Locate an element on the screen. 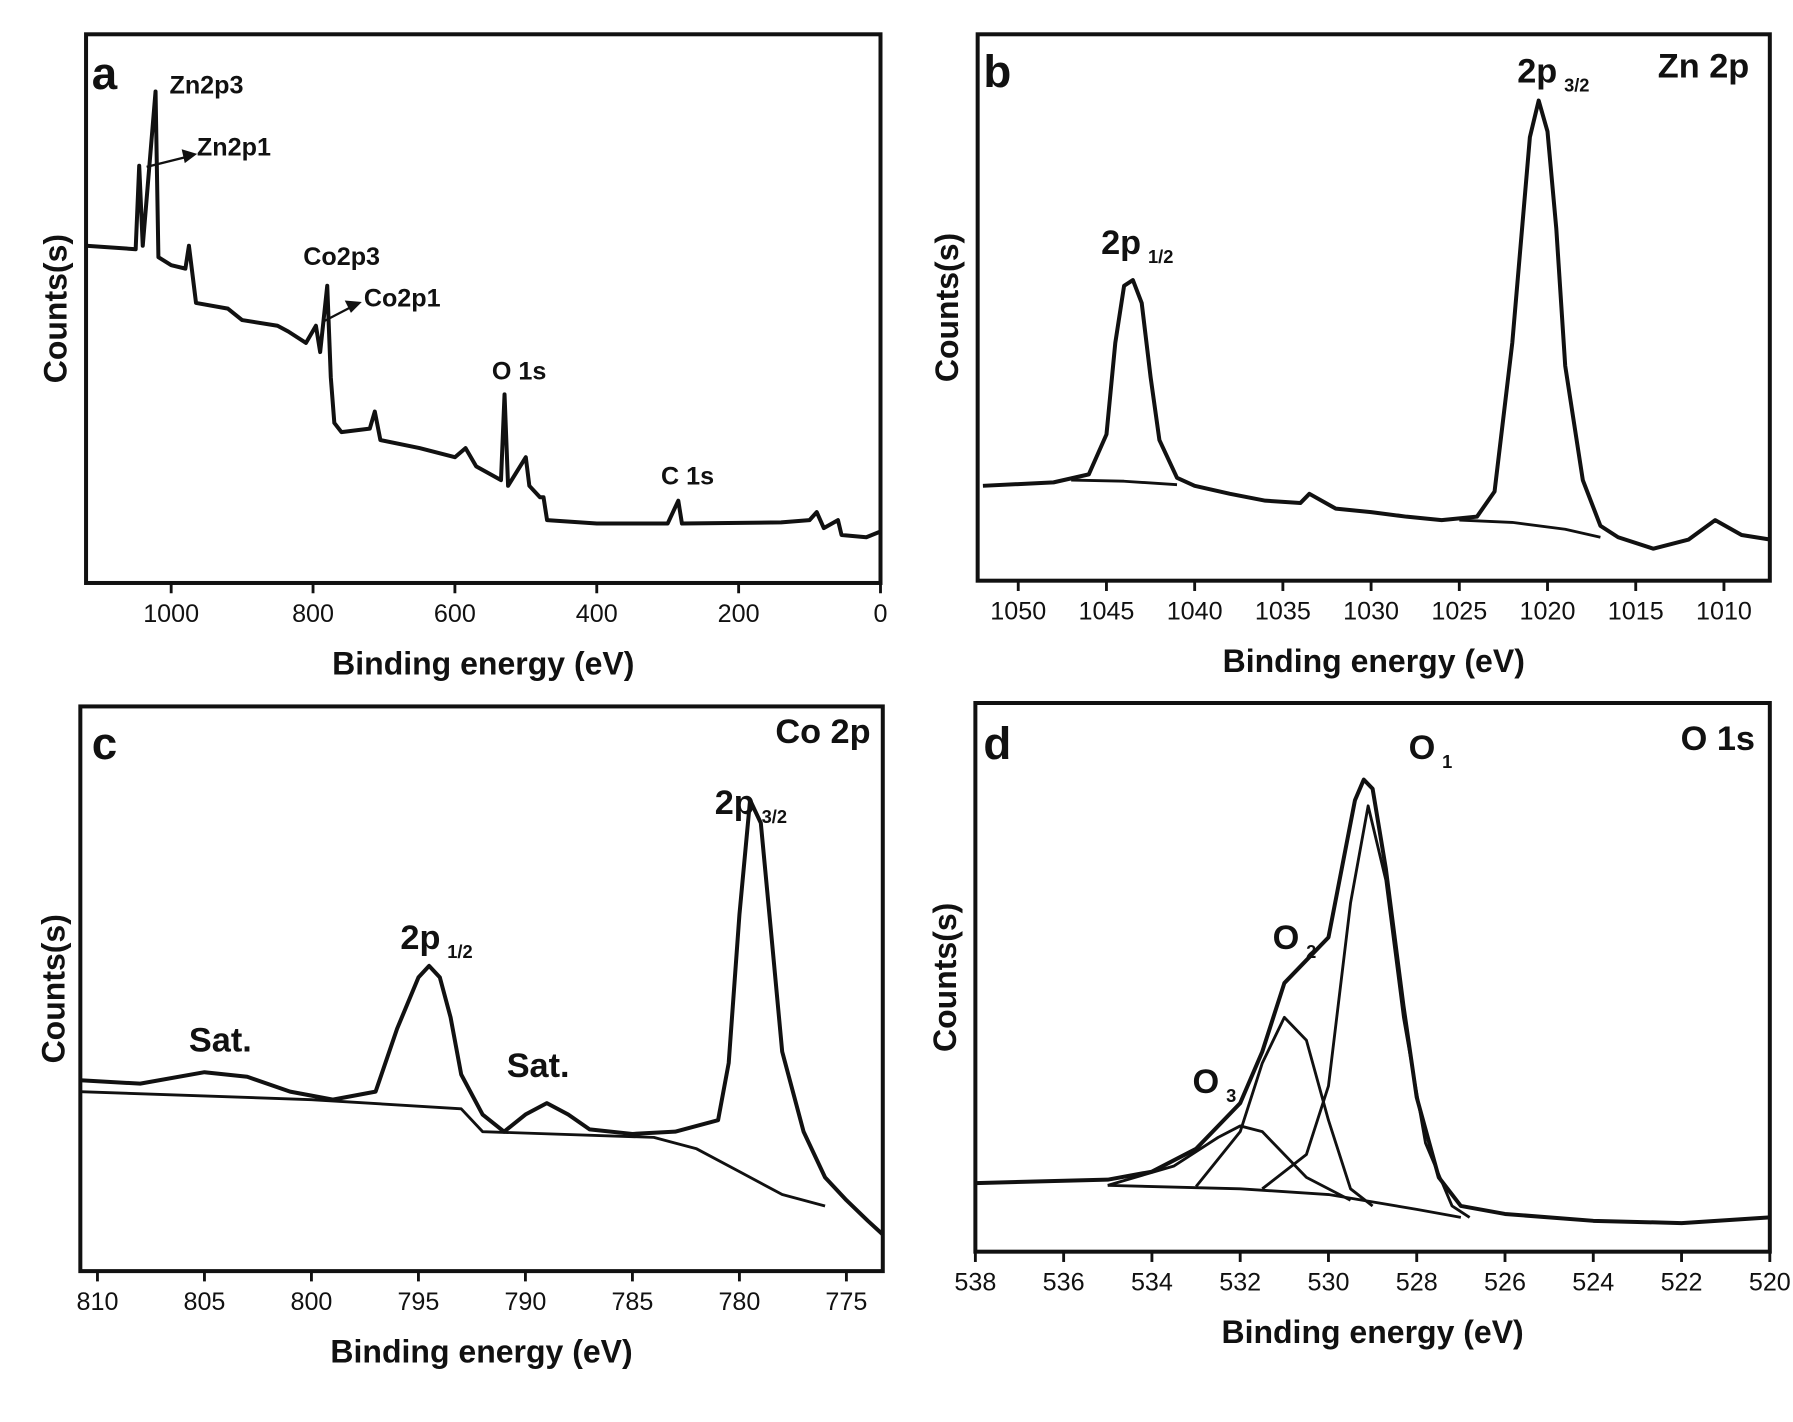 This screenshot has width=1793, height=1422. annotation: Sat. is located at coordinates (220, 1041).